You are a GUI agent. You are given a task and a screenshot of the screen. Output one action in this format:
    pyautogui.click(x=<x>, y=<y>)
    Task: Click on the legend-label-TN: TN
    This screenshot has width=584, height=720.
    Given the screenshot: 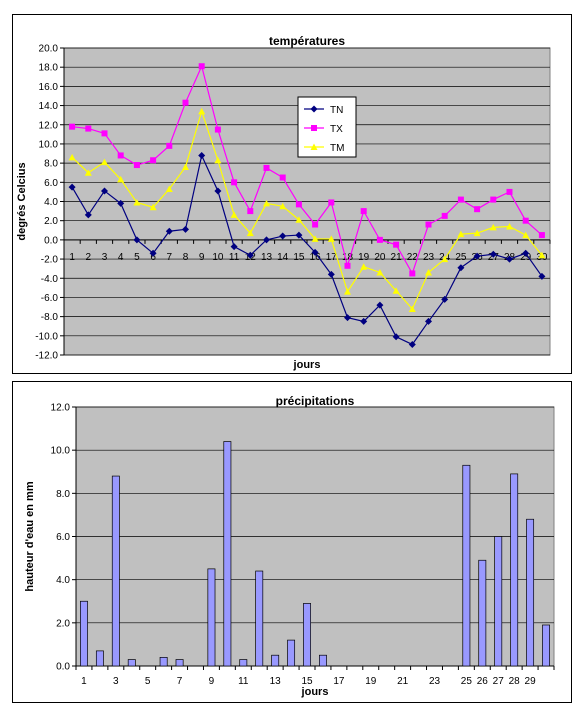 What is the action you would take?
    pyautogui.click(x=336, y=110)
    